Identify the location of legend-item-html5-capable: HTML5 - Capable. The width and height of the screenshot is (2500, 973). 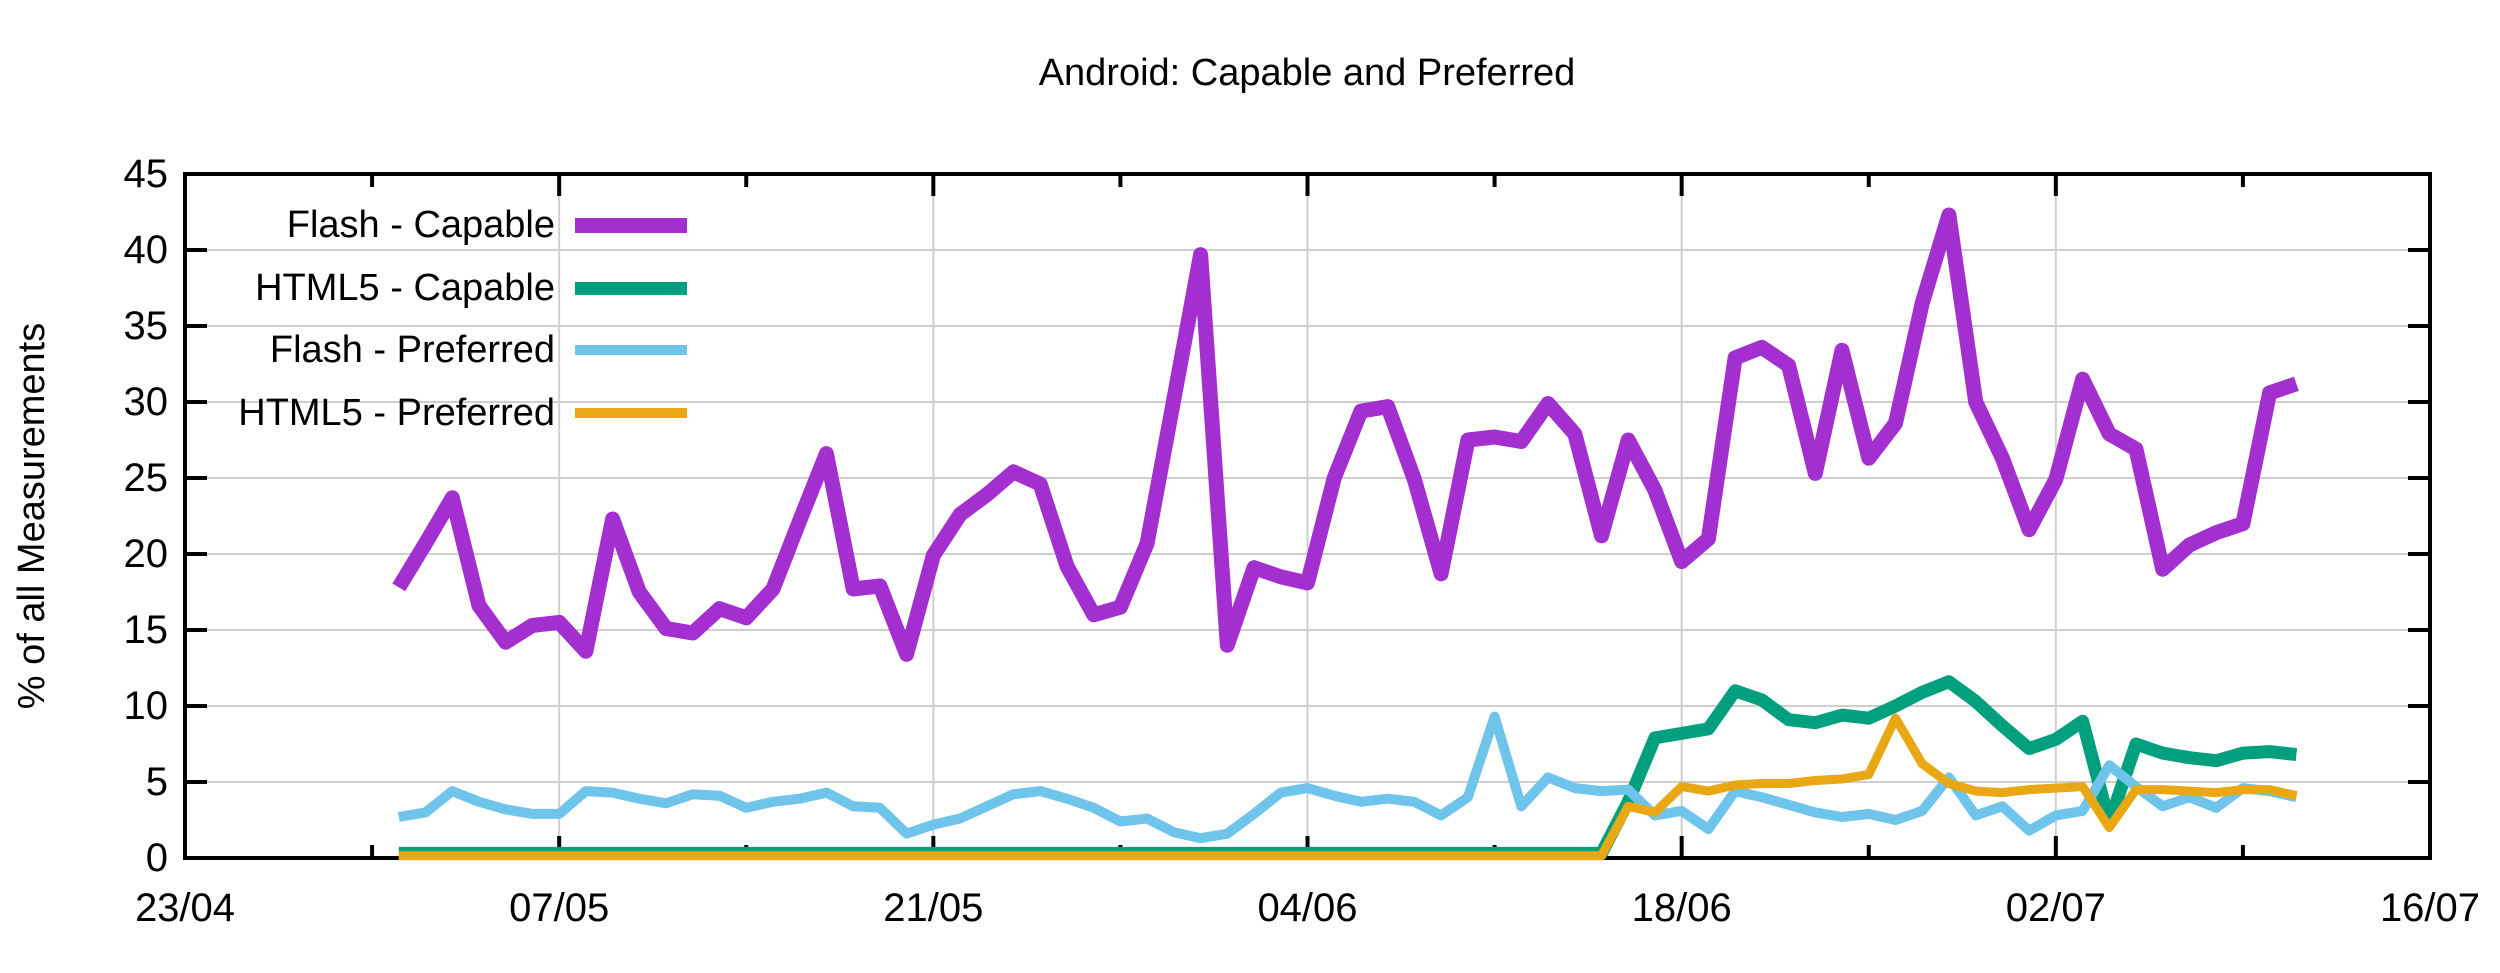
(393, 288).